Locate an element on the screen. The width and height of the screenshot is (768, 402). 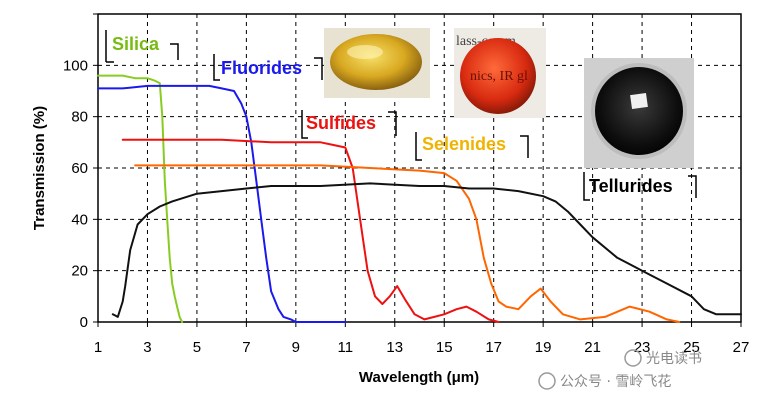
label-silica: Silica is located at coordinates (142, 46).